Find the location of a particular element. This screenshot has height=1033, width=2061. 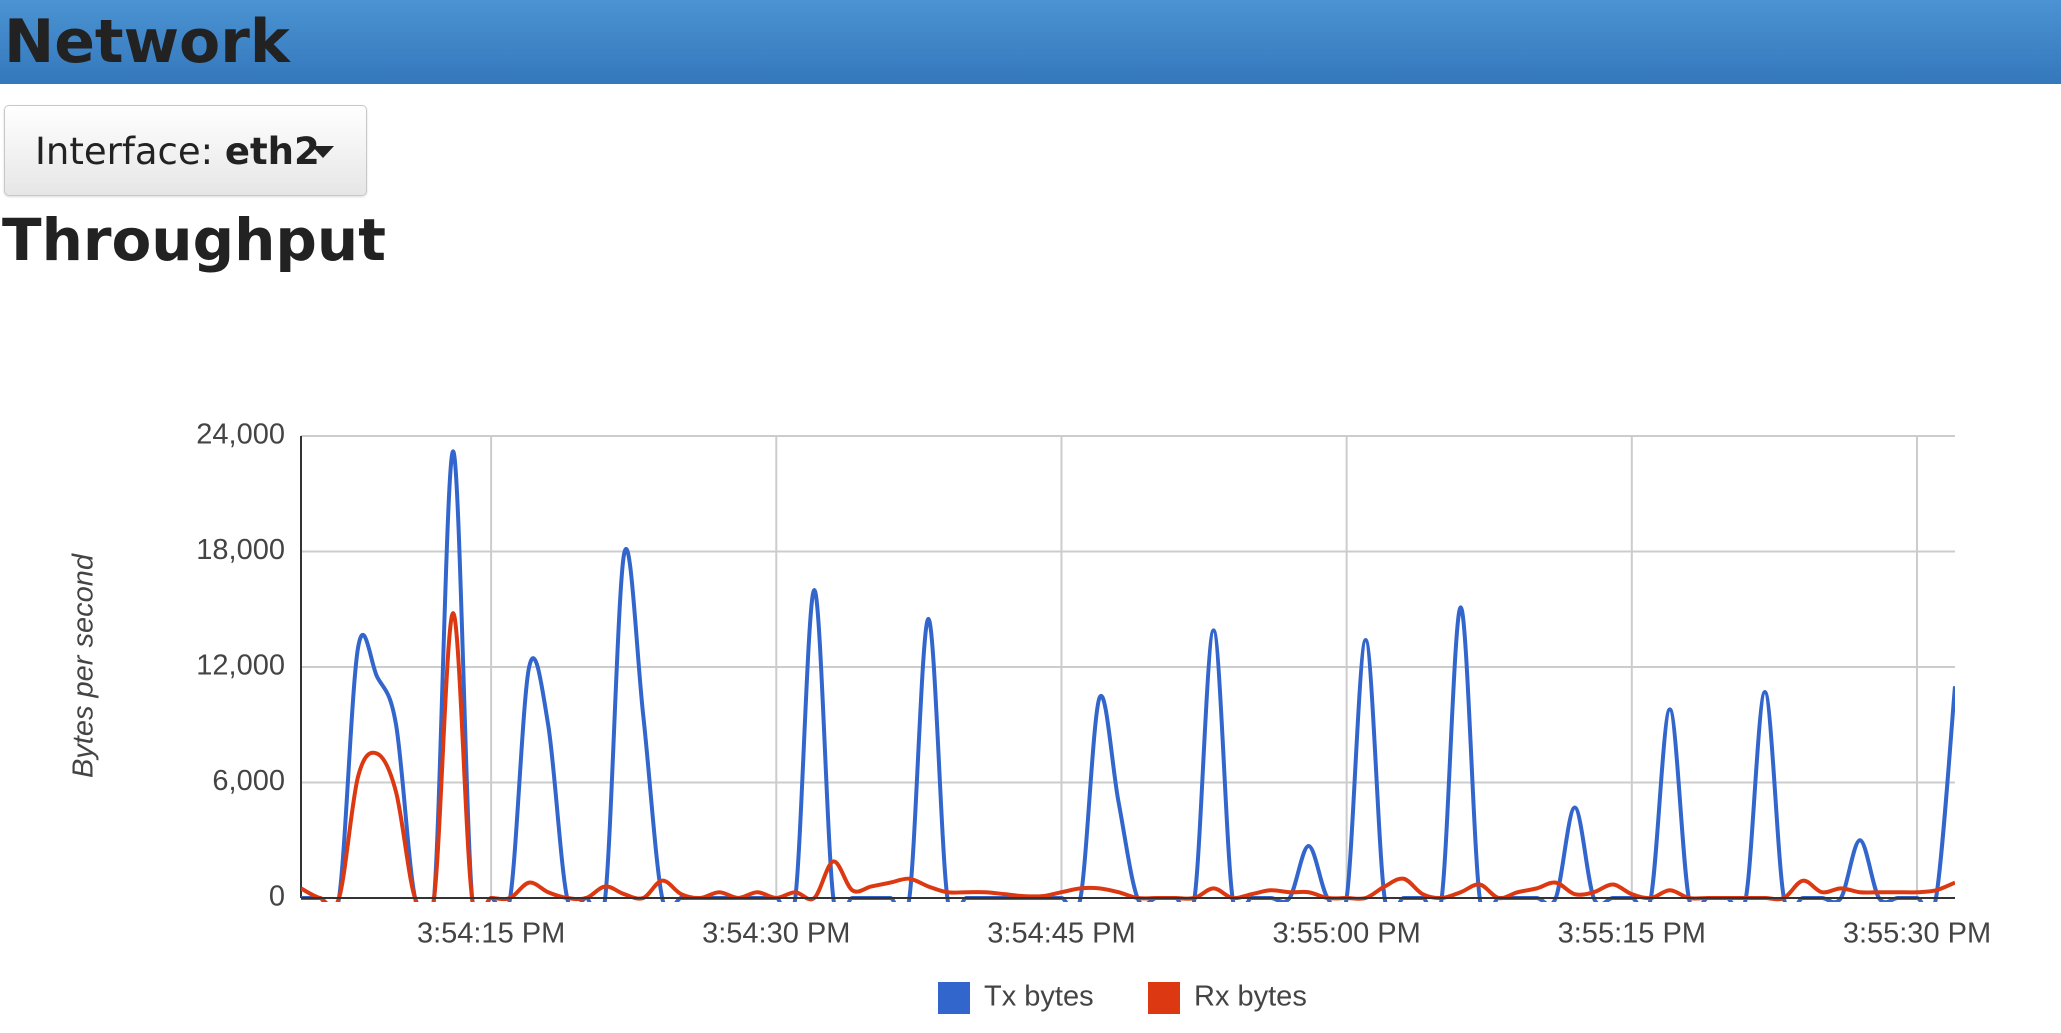

y-tick-label: 24,000 is located at coordinates (240, 435).